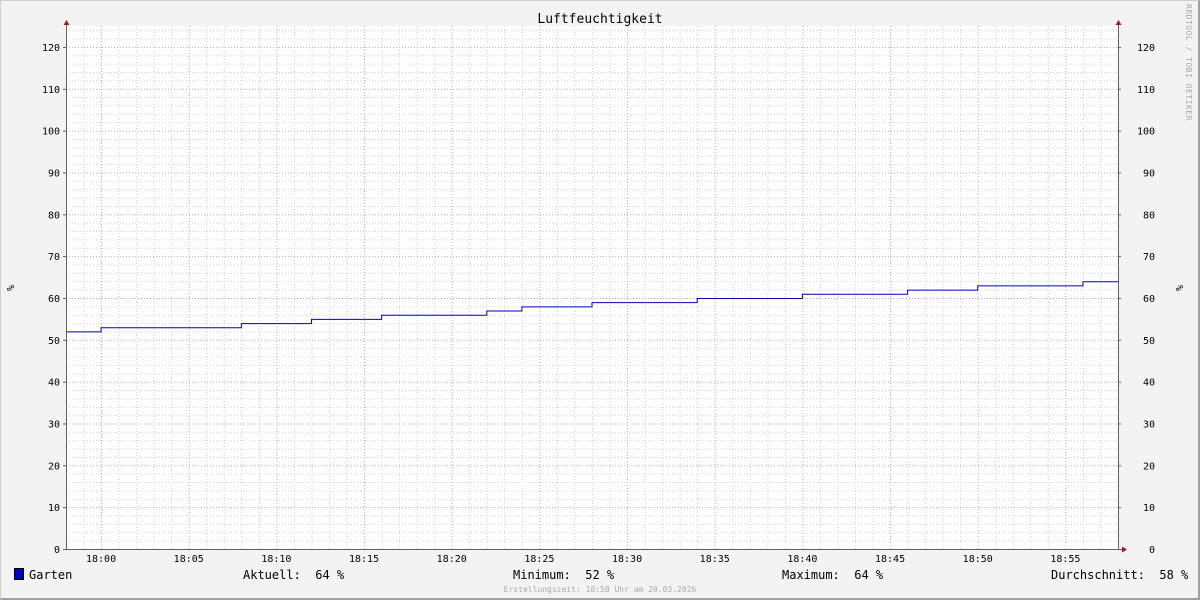 Image resolution: width=1200 pixels, height=600 pixels. What do you see at coordinates (627, 559) in the screenshot?
I see `x-tick-label: 18:30` at bounding box center [627, 559].